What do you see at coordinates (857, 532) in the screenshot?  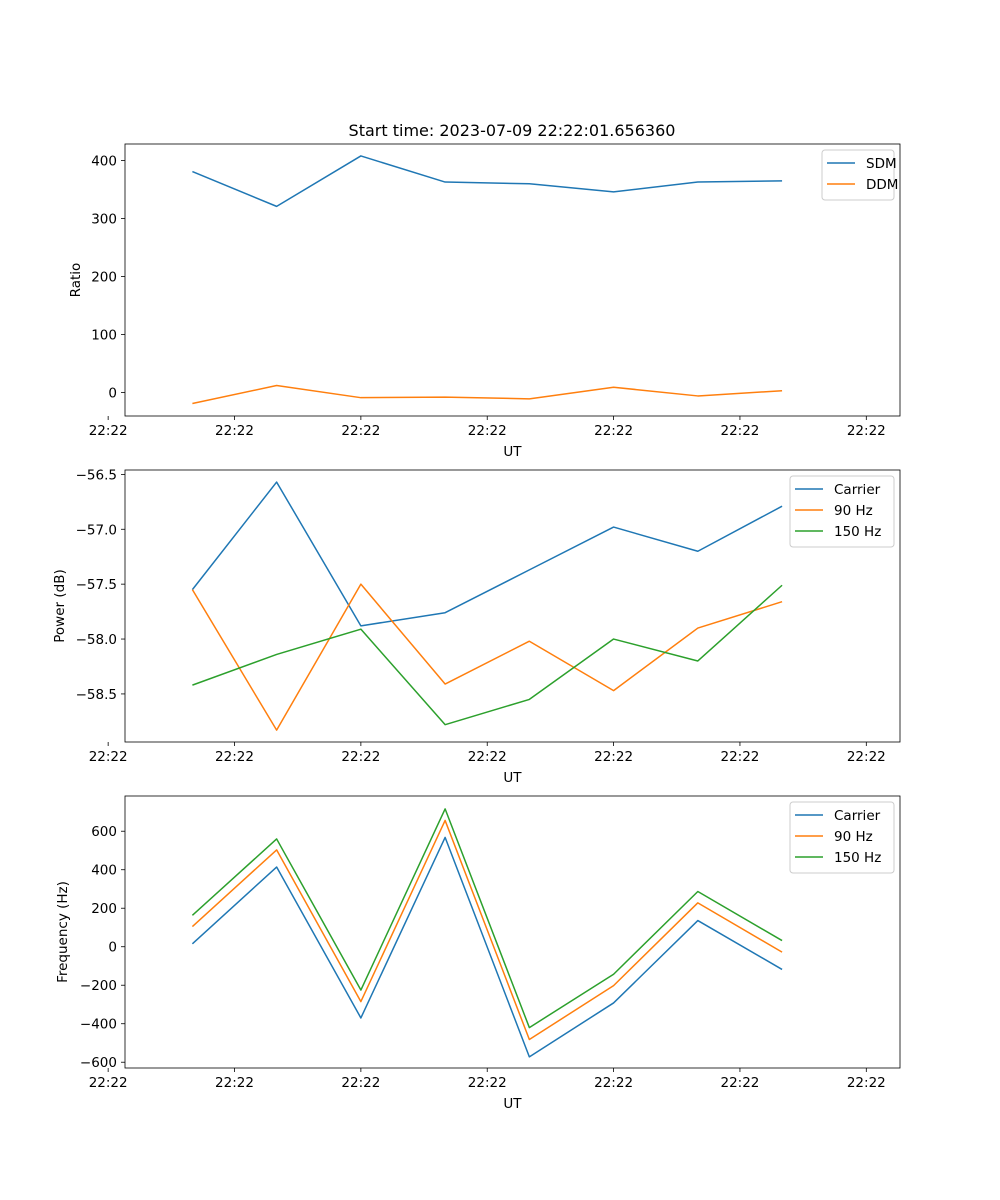 I see `power-legend-label: 150 Hz` at bounding box center [857, 532].